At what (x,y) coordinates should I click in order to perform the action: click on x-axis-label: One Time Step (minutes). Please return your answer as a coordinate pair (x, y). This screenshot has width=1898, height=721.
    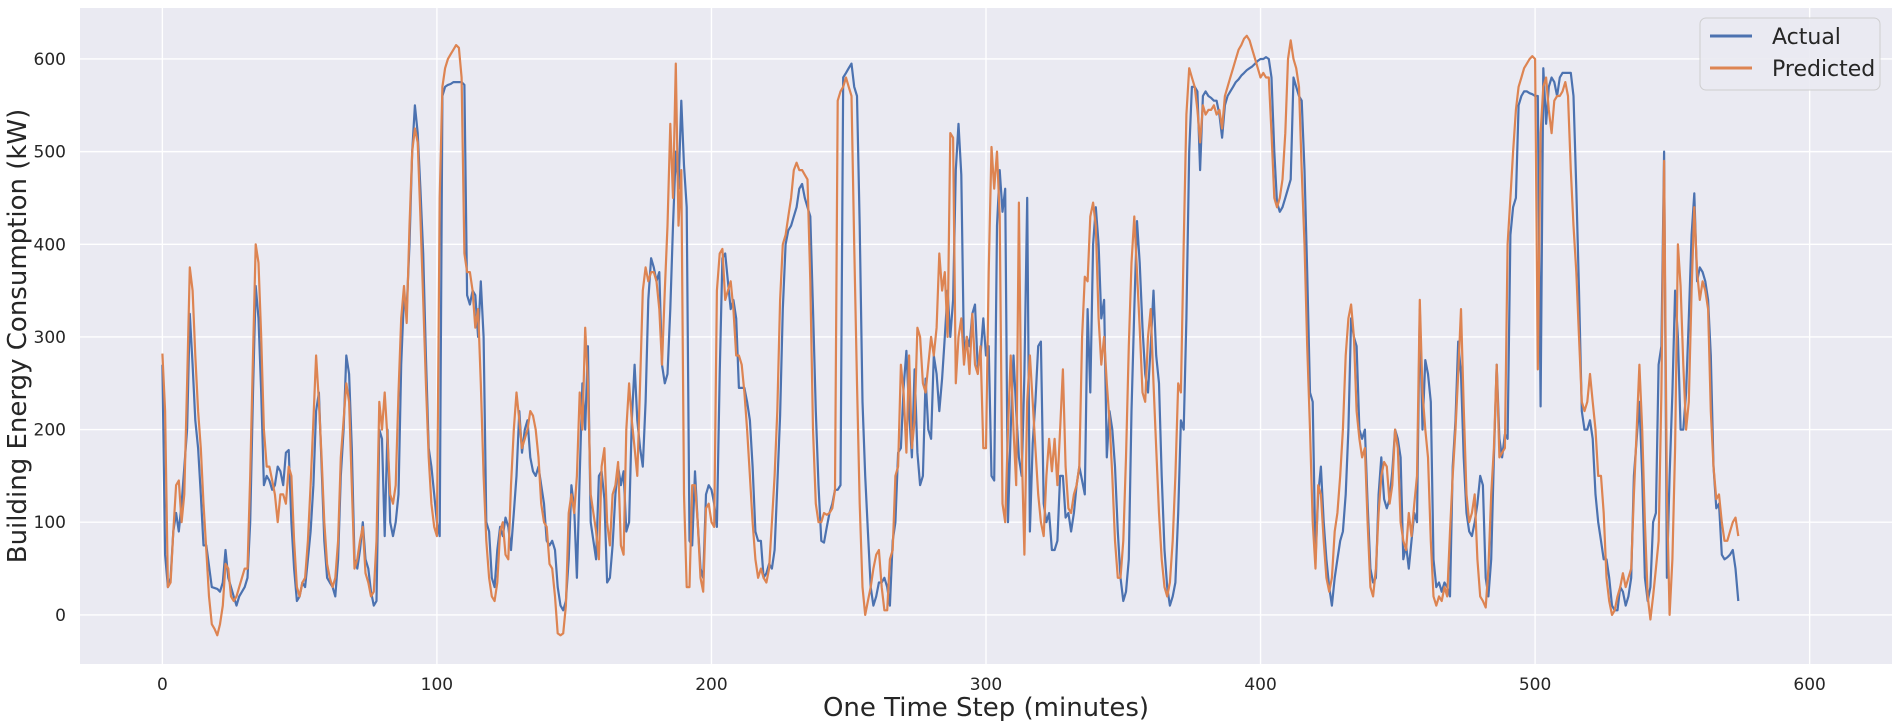
    Looking at the image, I should click on (986, 707).